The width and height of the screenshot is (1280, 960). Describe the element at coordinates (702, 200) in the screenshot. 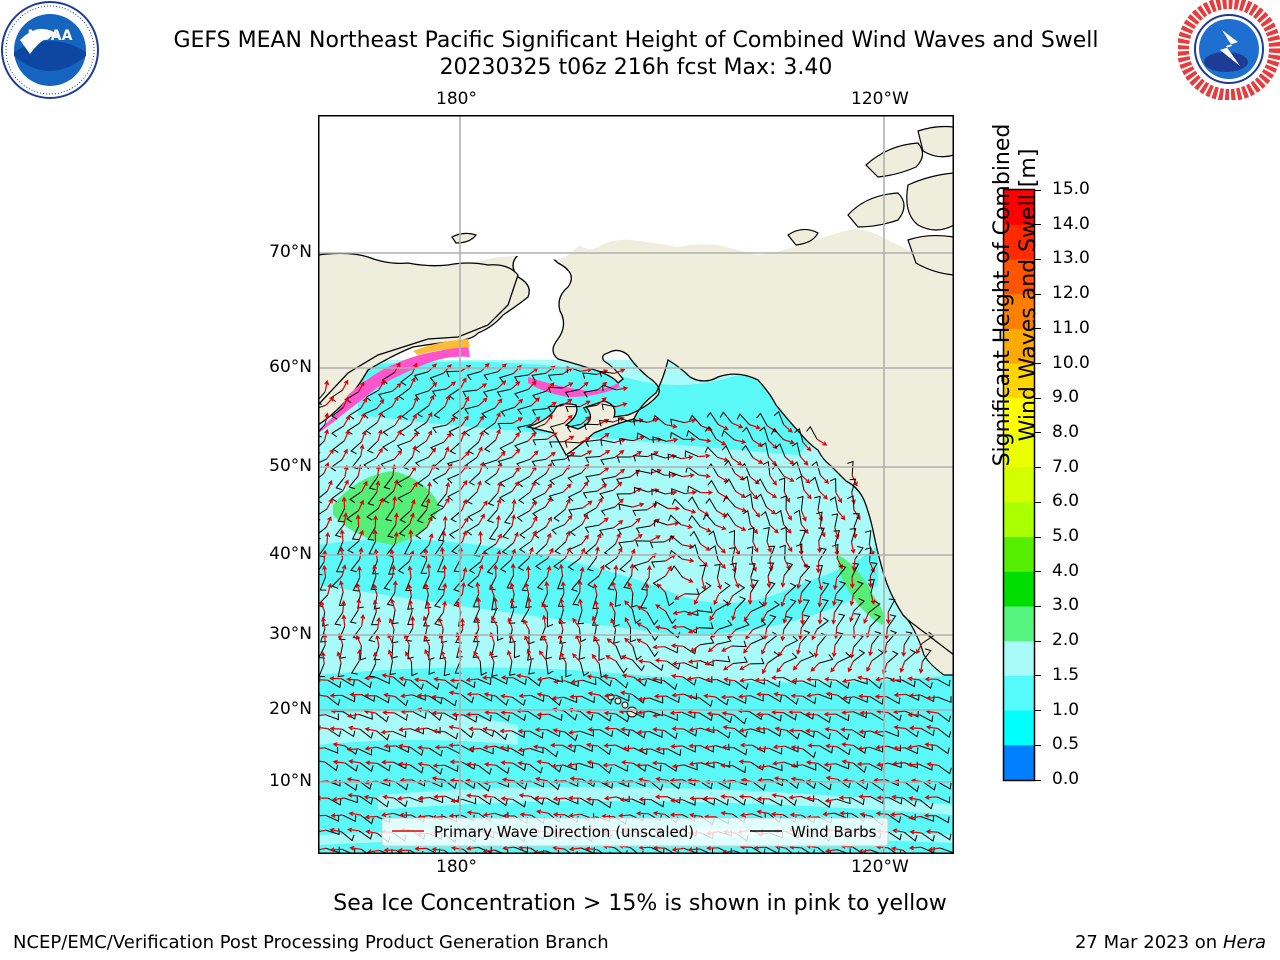

I see `arctic-islands` at that location.